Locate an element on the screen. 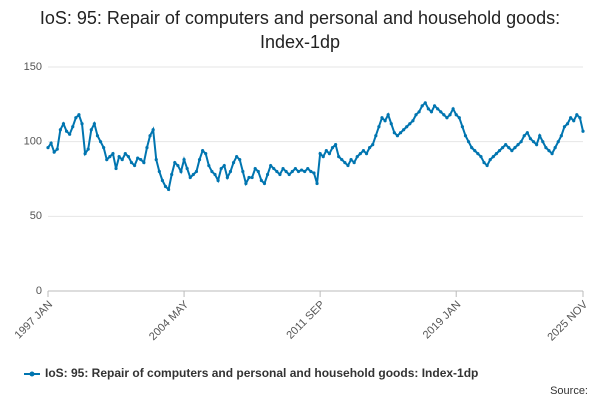 The image size is (600, 400). x-tick-label: 2019 JAN is located at coordinates (442, 320).